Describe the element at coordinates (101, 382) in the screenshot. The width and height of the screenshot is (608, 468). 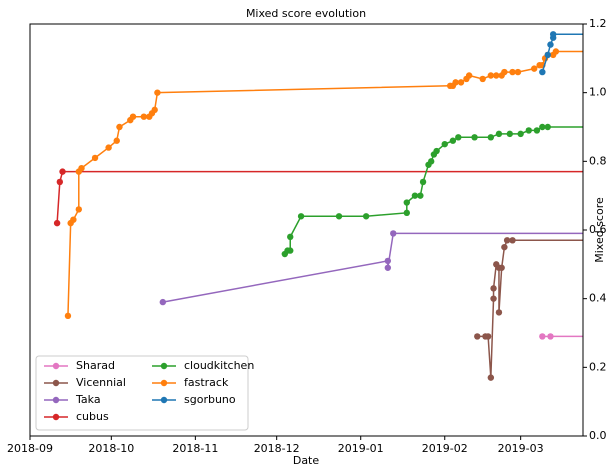
I see `legend-label: Vicennial` at that location.